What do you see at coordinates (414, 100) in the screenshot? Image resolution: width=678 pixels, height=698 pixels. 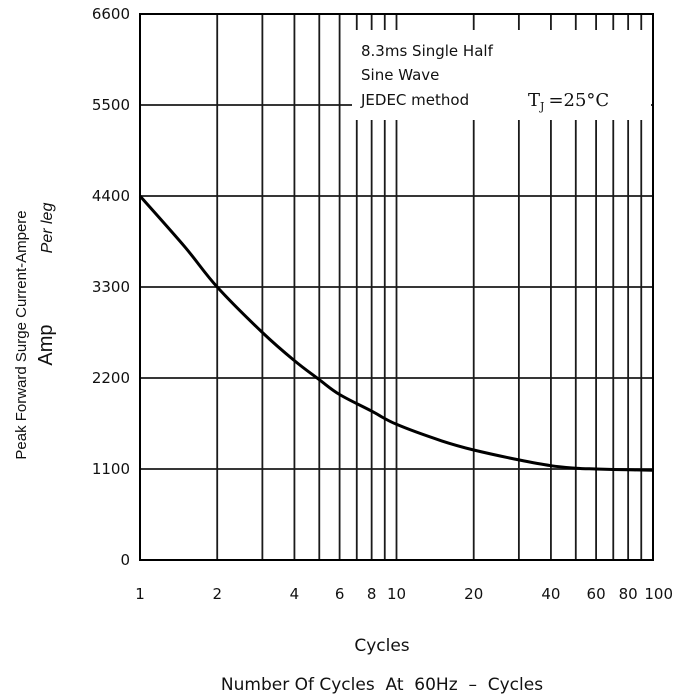 I see `annotation-line-3: JEDEC method` at bounding box center [414, 100].